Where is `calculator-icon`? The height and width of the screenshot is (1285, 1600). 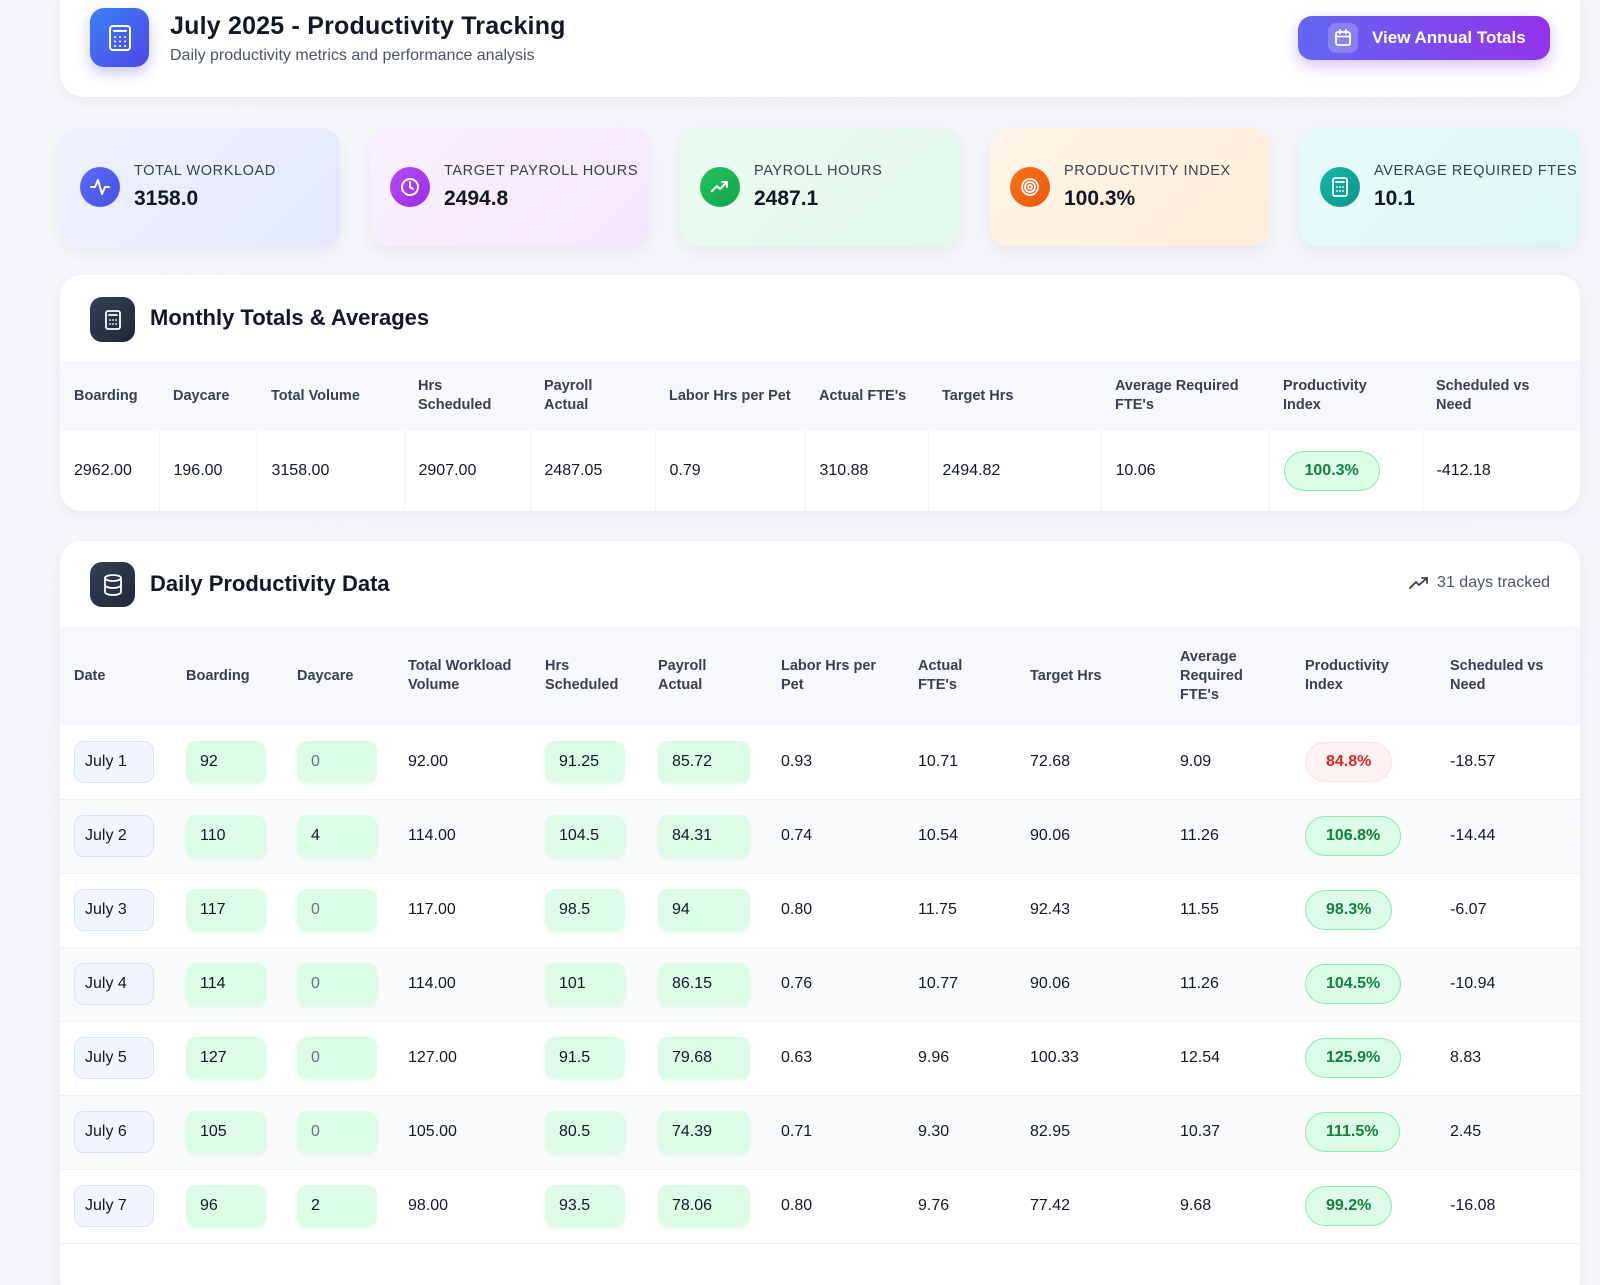
calculator-icon is located at coordinates (1340, 187).